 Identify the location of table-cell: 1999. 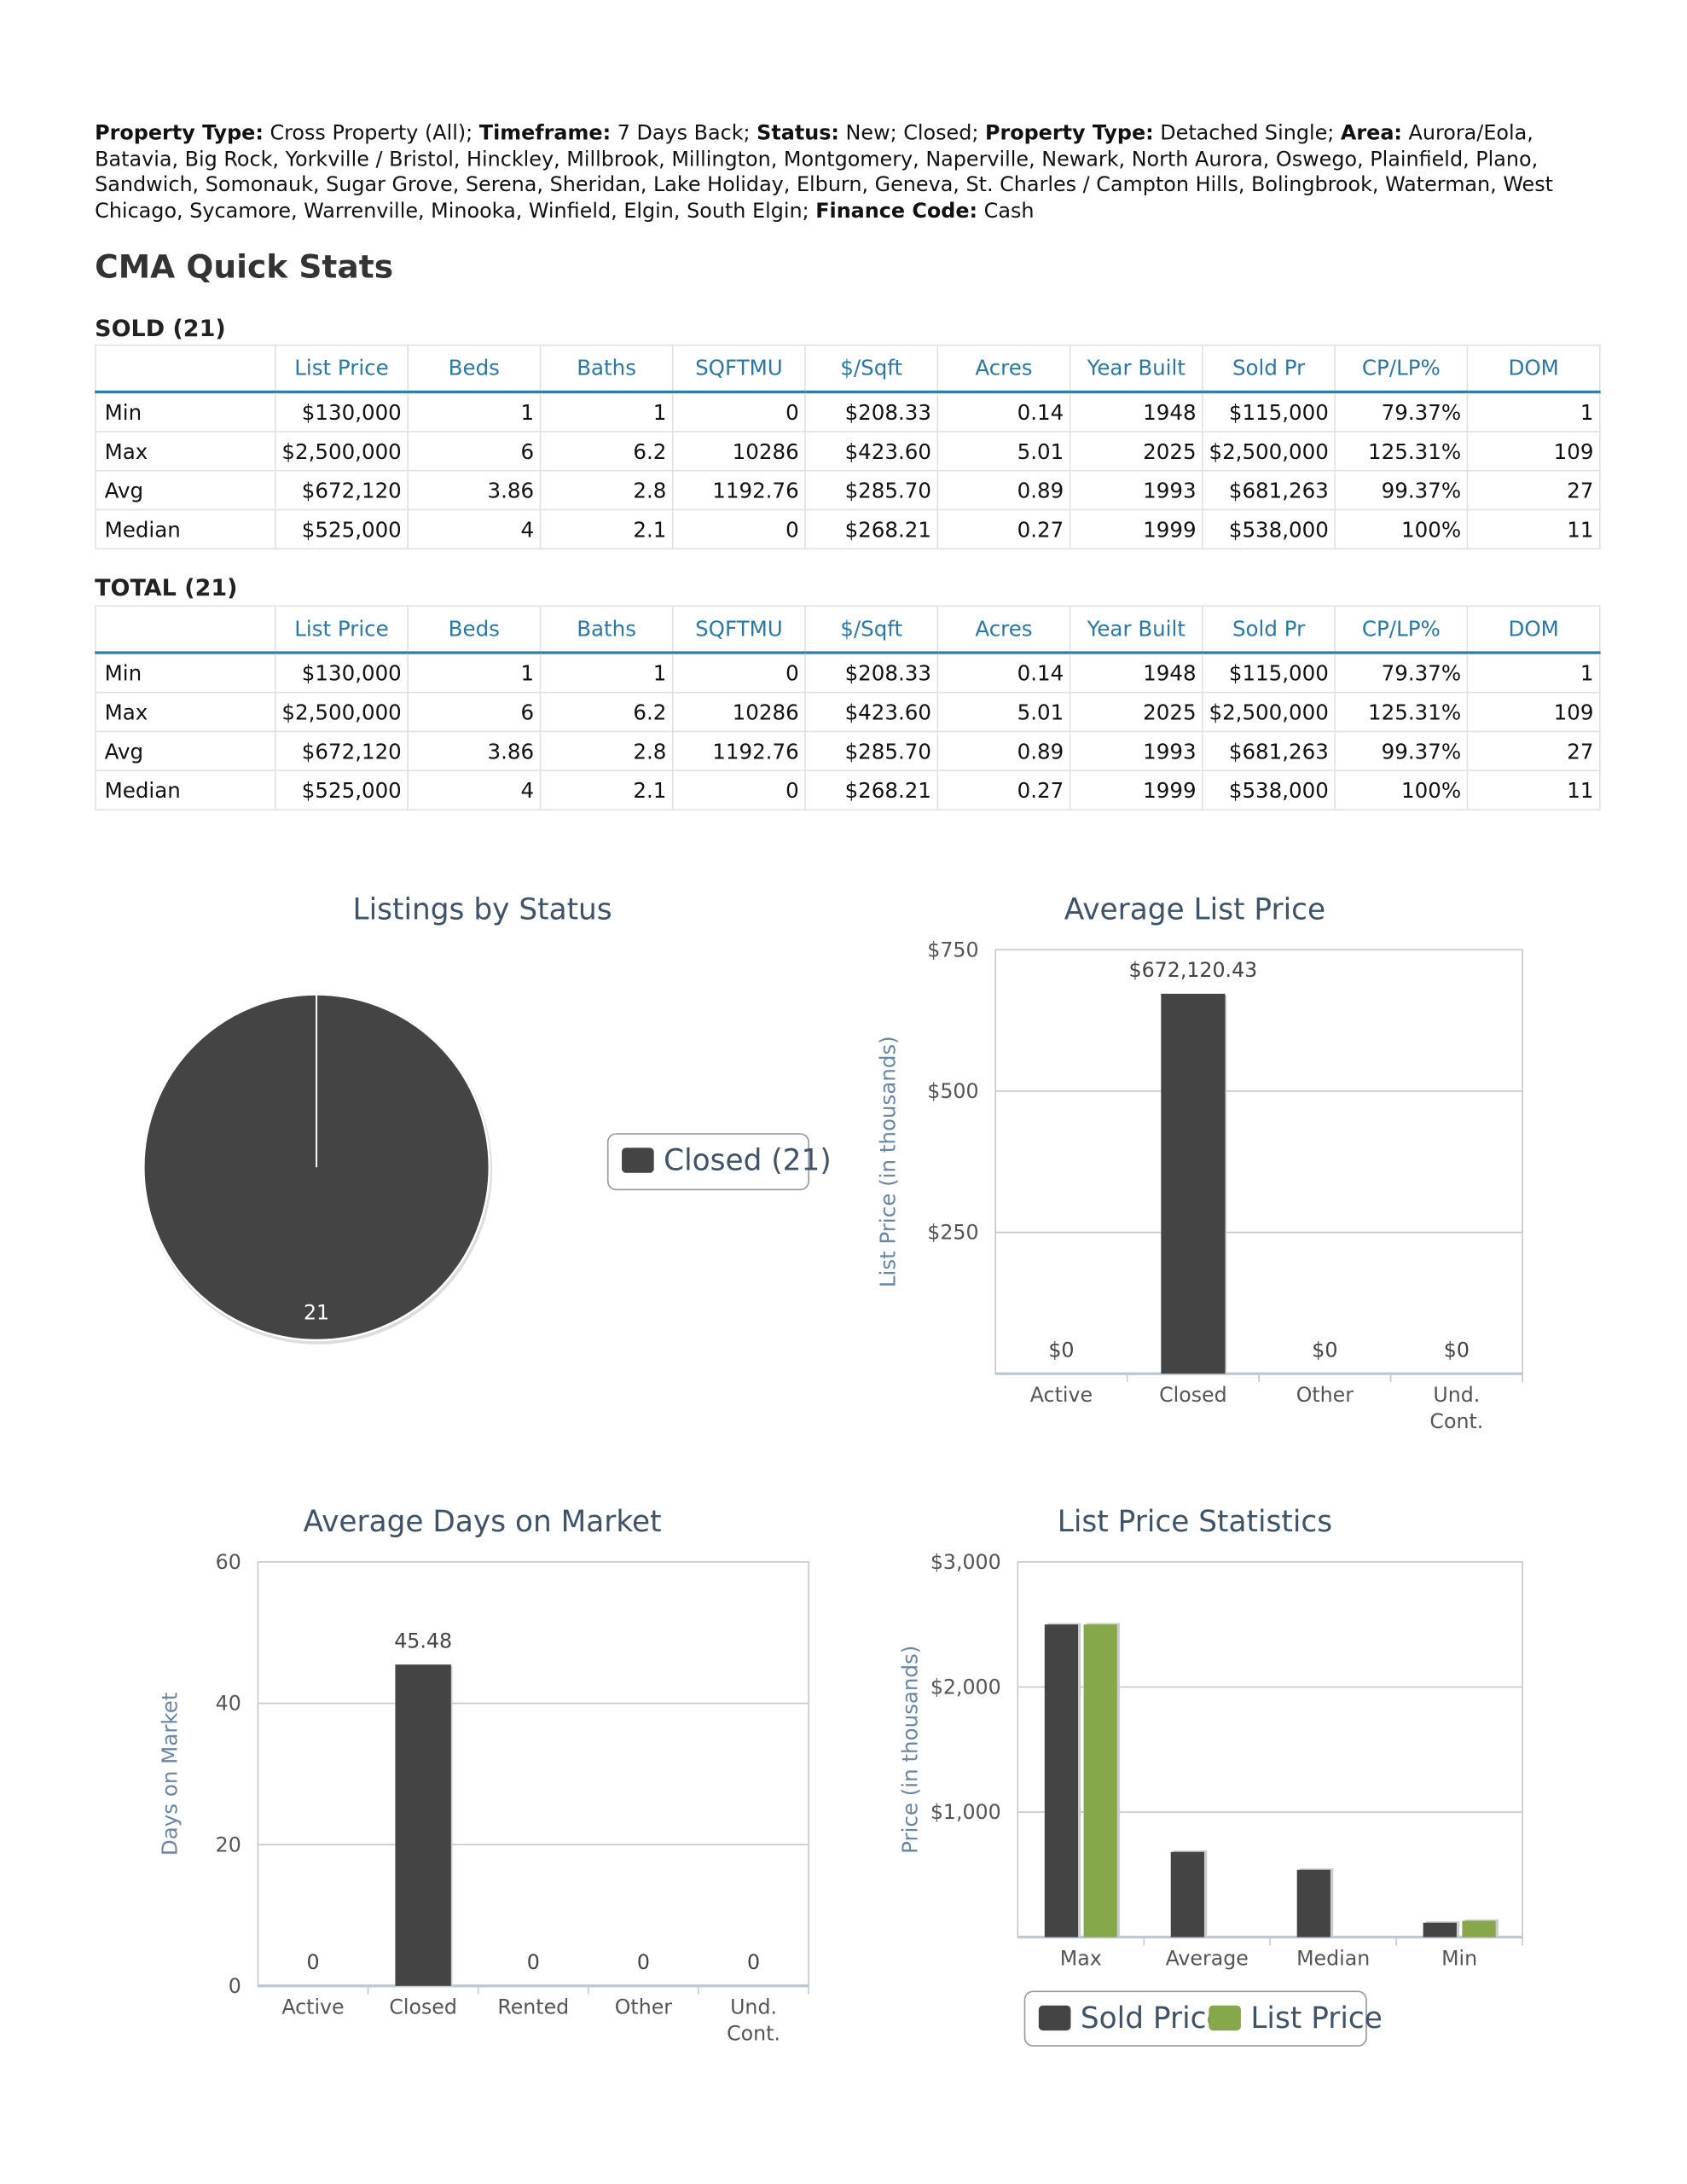
(1136, 790).